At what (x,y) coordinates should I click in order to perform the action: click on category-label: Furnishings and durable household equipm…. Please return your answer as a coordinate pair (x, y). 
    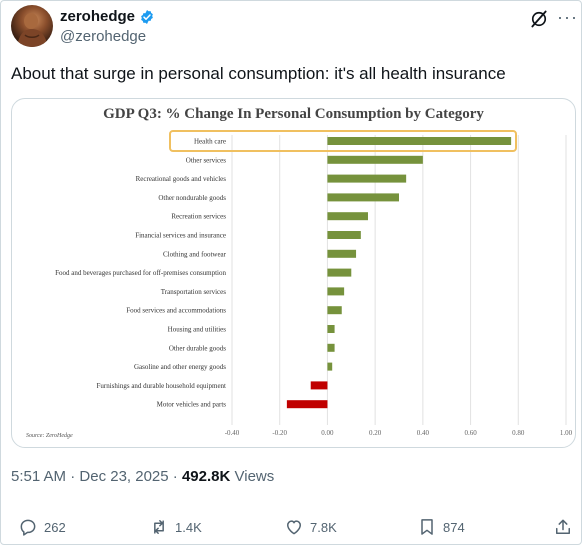
    Looking at the image, I should click on (162, 386).